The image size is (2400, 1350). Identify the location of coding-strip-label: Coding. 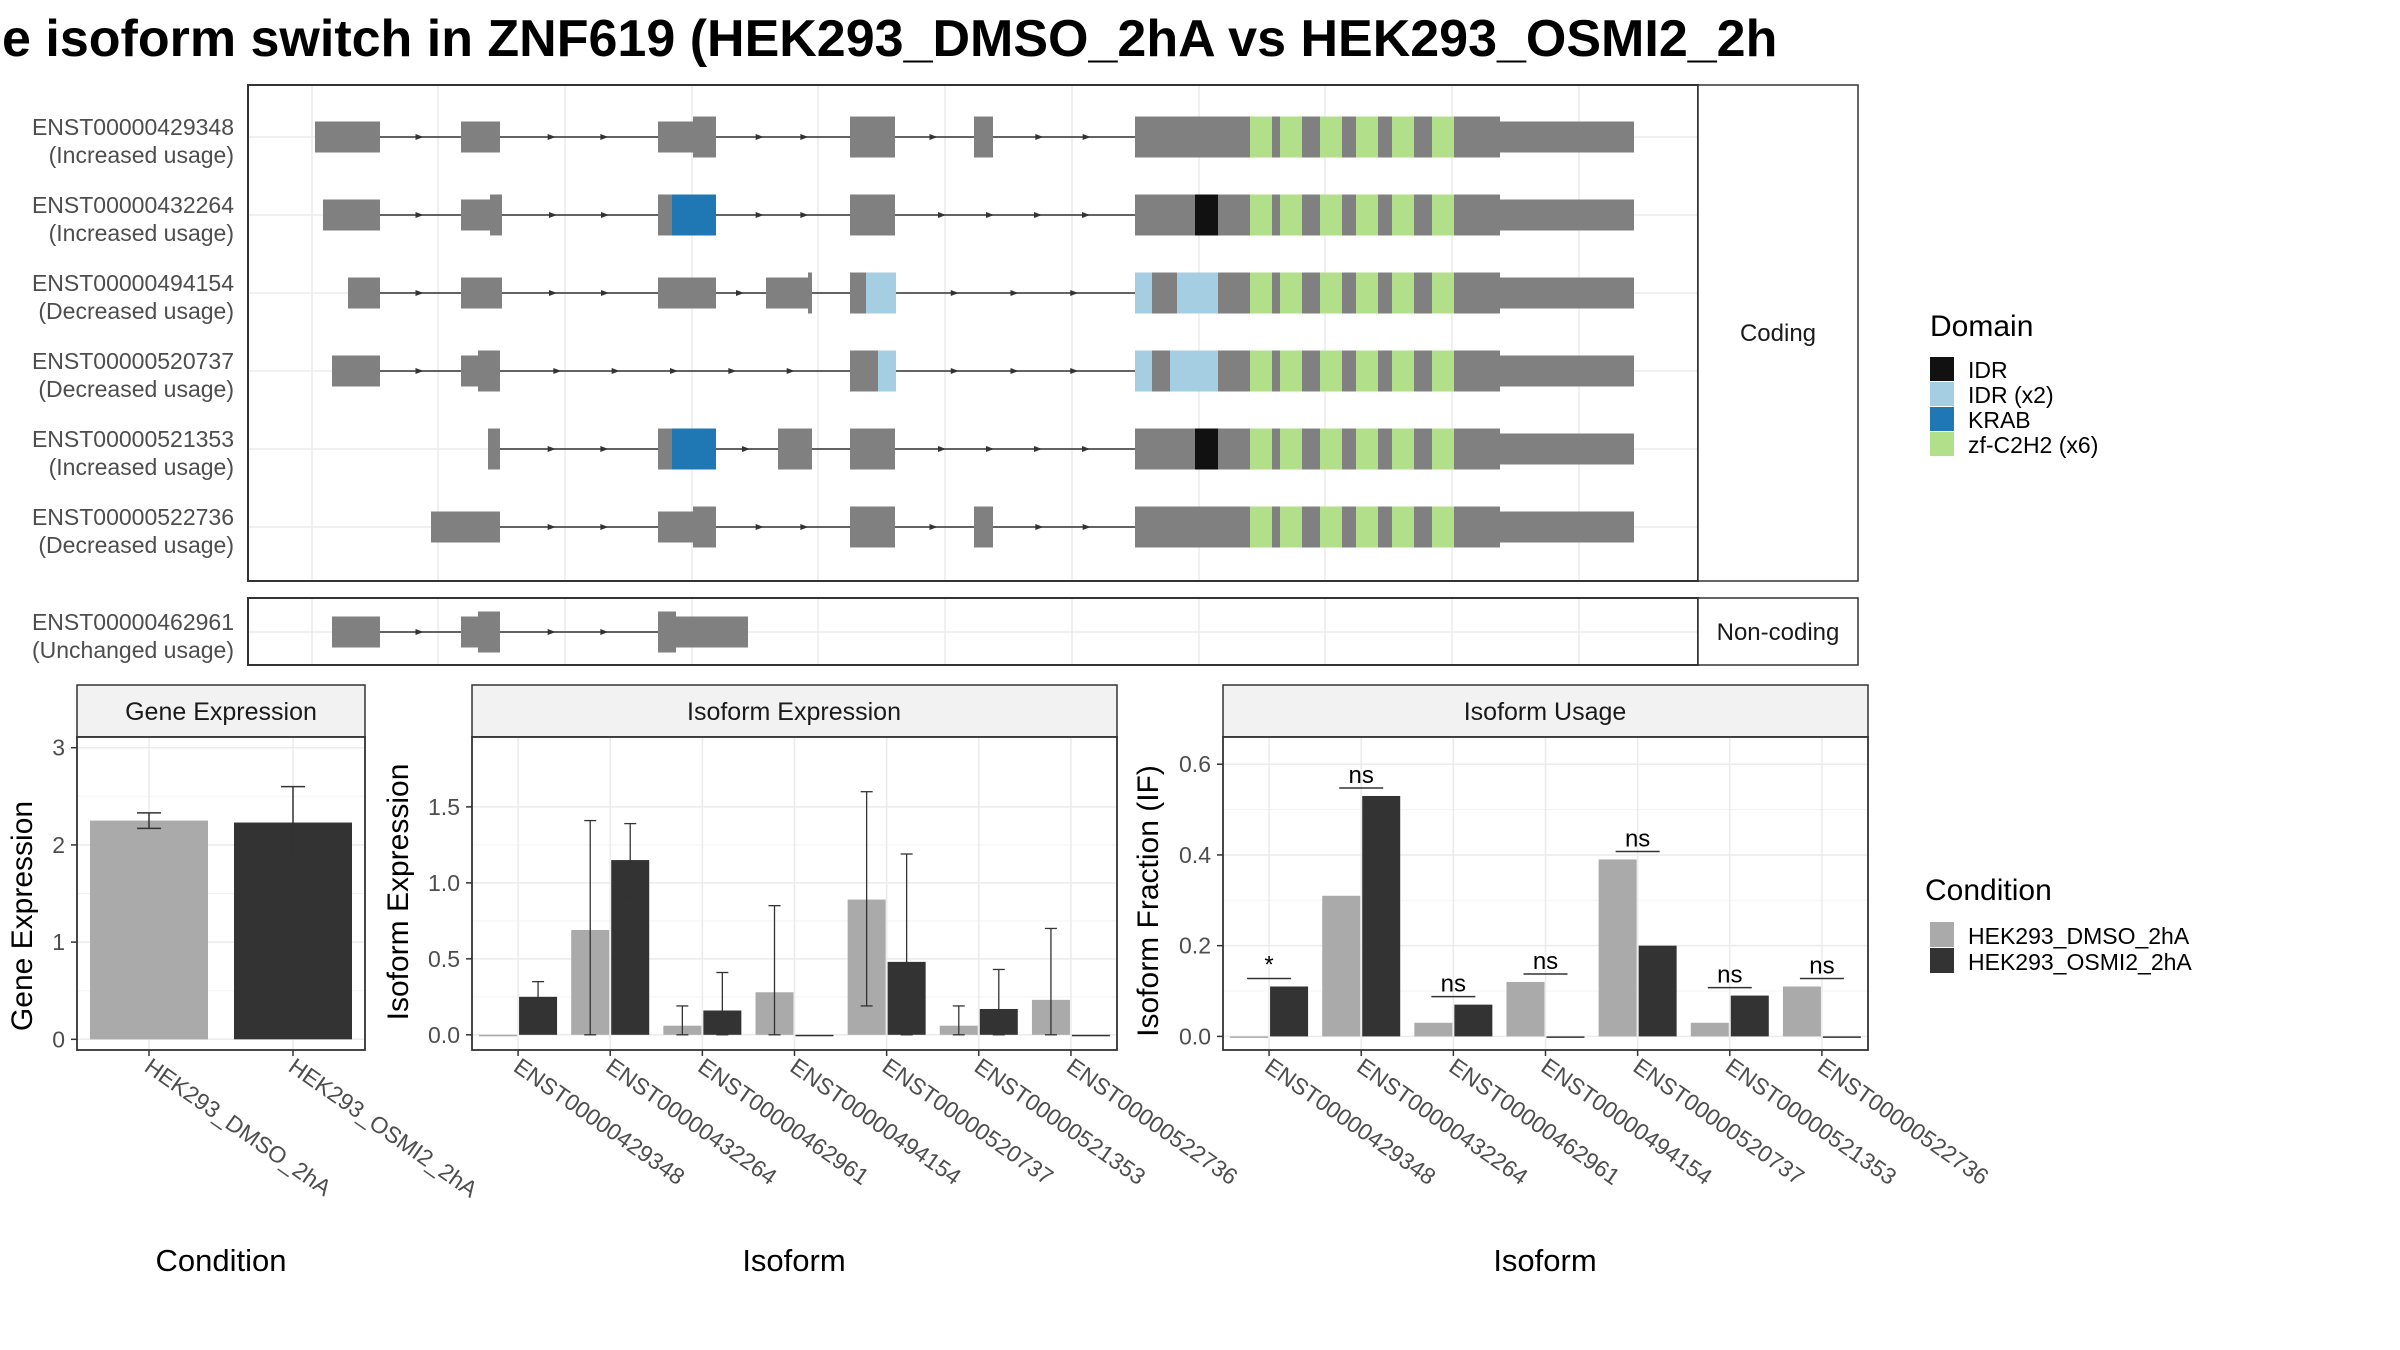
(1778, 333).